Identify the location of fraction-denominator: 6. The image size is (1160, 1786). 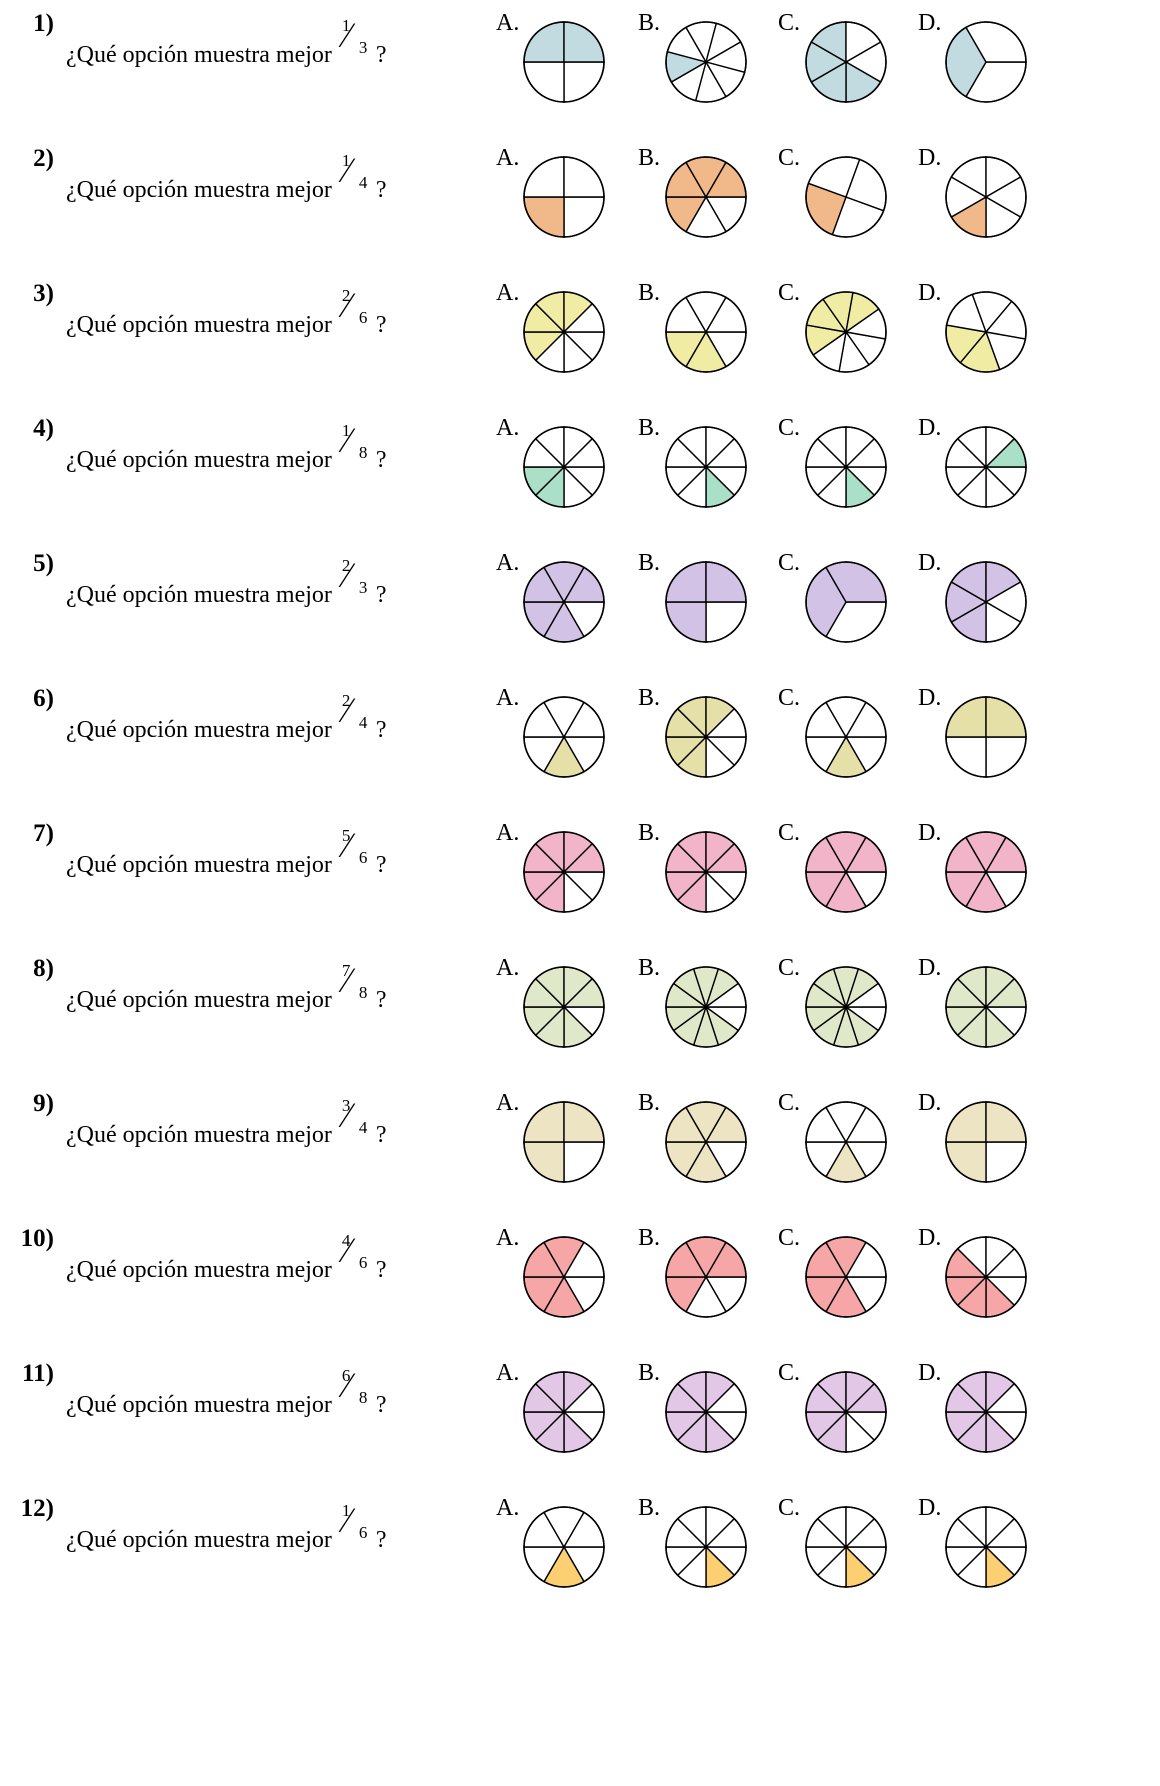
(363, 1532).